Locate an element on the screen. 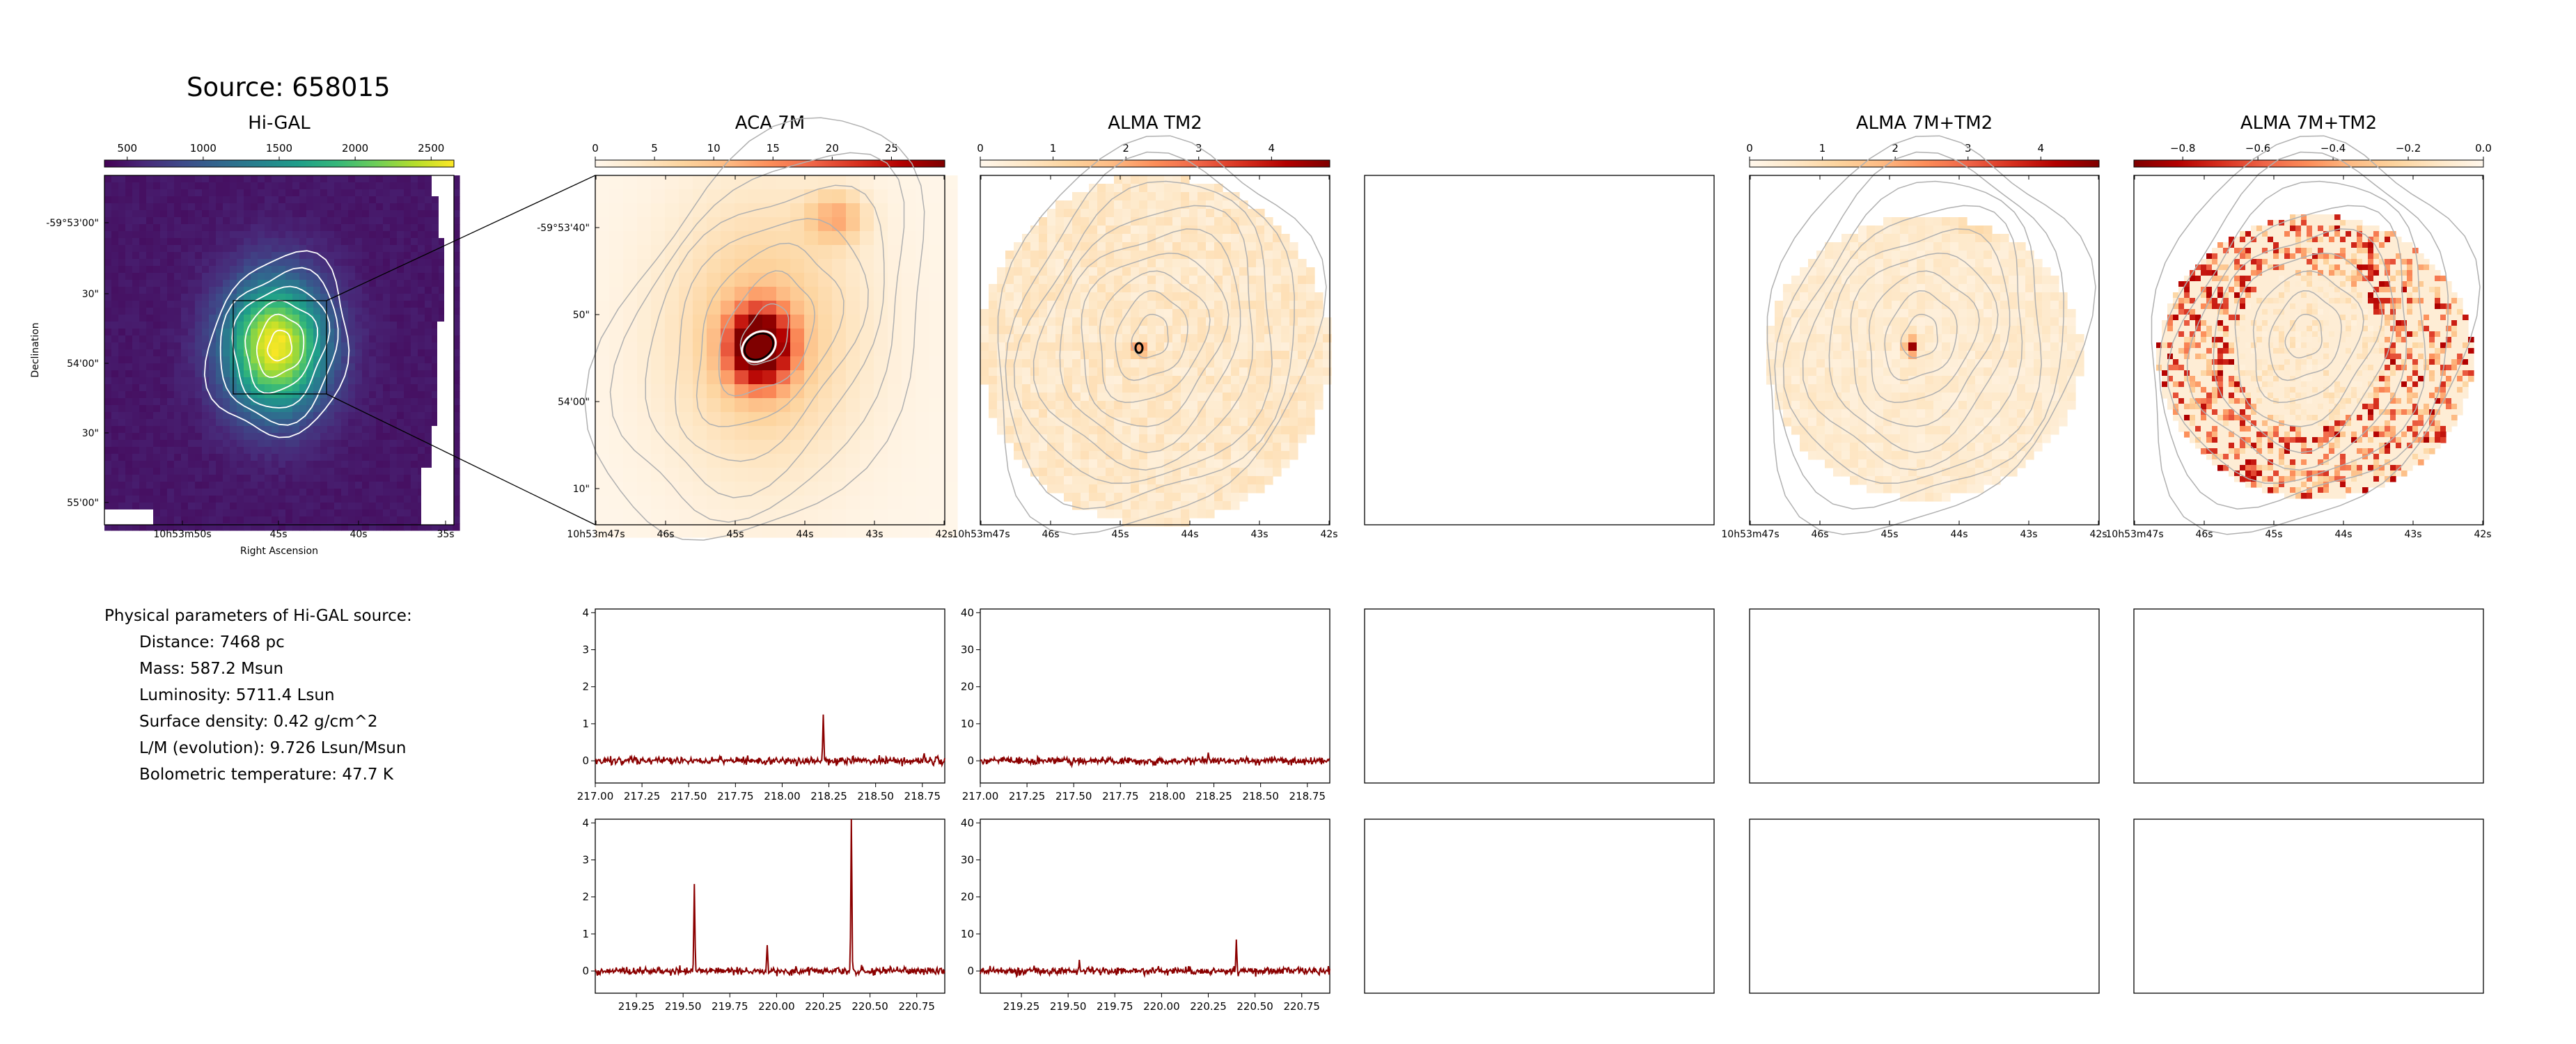  higal-blank is located at coordinates (446, 217).